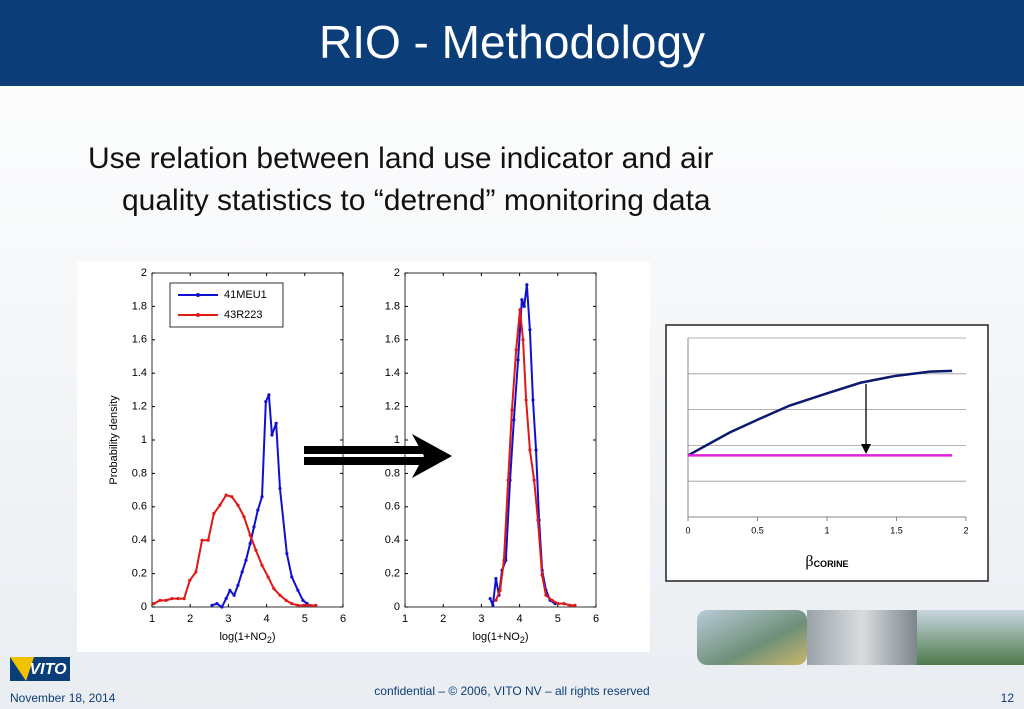 This screenshot has width=1024, height=709. What do you see at coordinates (243, 315) in the screenshot?
I see `legend-label: 43R223` at bounding box center [243, 315].